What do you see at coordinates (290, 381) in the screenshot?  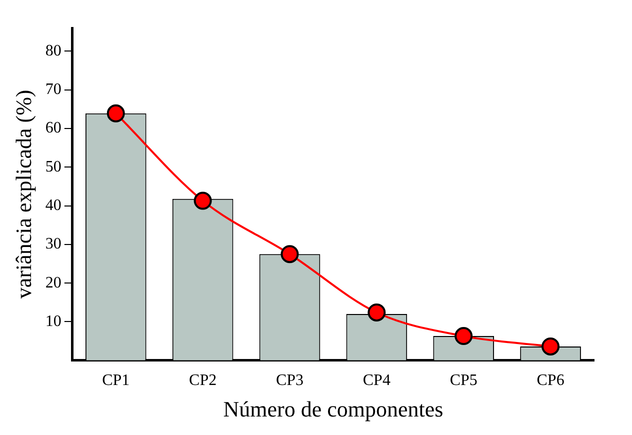 I see `x-tick-label: CP3` at bounding box center [290, 381].